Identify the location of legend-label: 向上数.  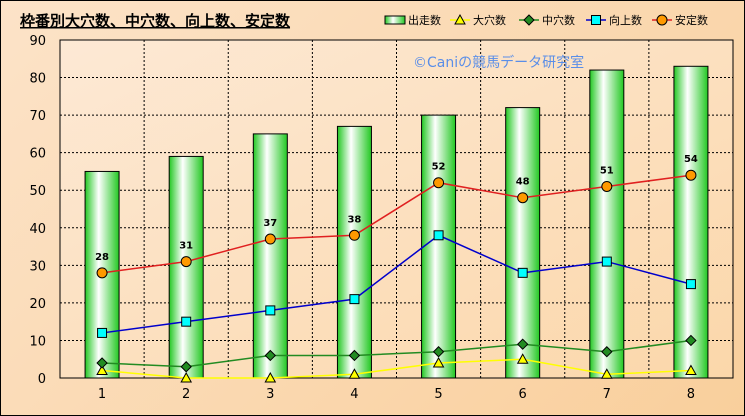
(625, 20).